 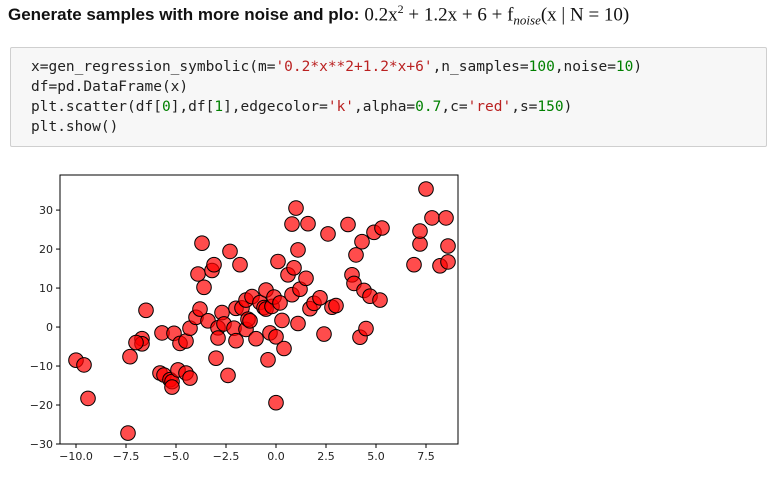 I want to click on x-tick-label: 0.0, so click(x=276, y=456).